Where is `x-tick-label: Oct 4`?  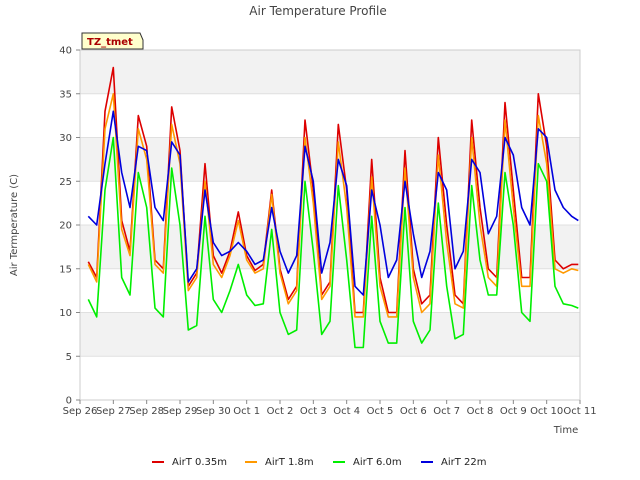
x-tick-label: Oct 4 is located at coordinates (346, 411).